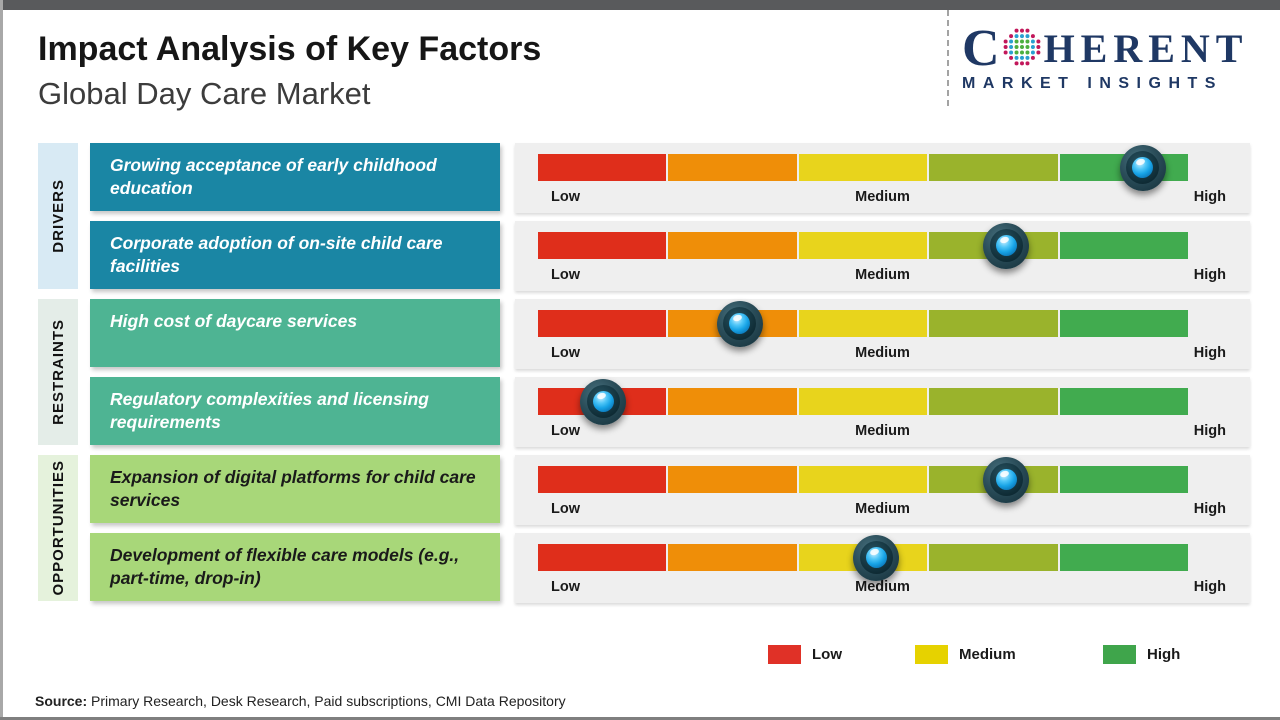 This screenshot has height=720, width=1280. What do you see at coordinates (1164, 654) in the screenshot?
I see `legend-label-high: High` at bounding box center [1164, 654].